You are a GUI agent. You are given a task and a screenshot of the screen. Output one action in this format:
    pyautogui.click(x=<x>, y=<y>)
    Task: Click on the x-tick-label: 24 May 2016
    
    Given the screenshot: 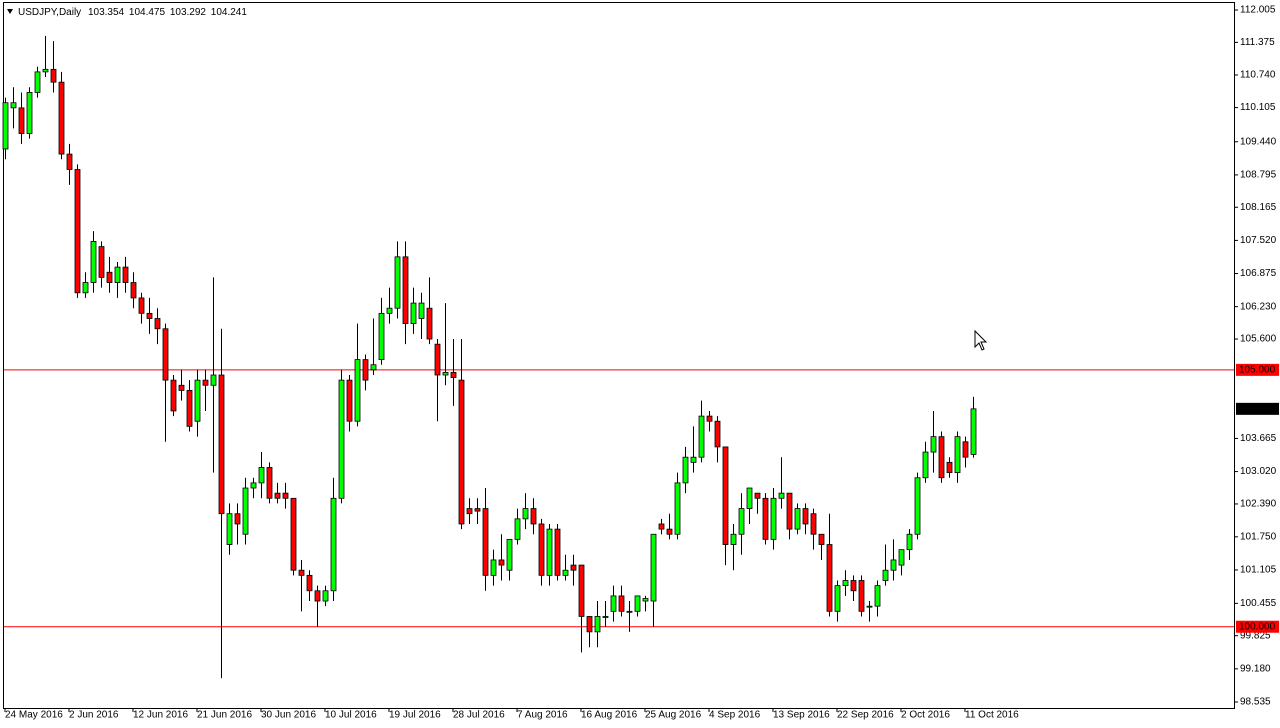 What is the action you would take?
    pyautogui.click(x=34, y=715)
    